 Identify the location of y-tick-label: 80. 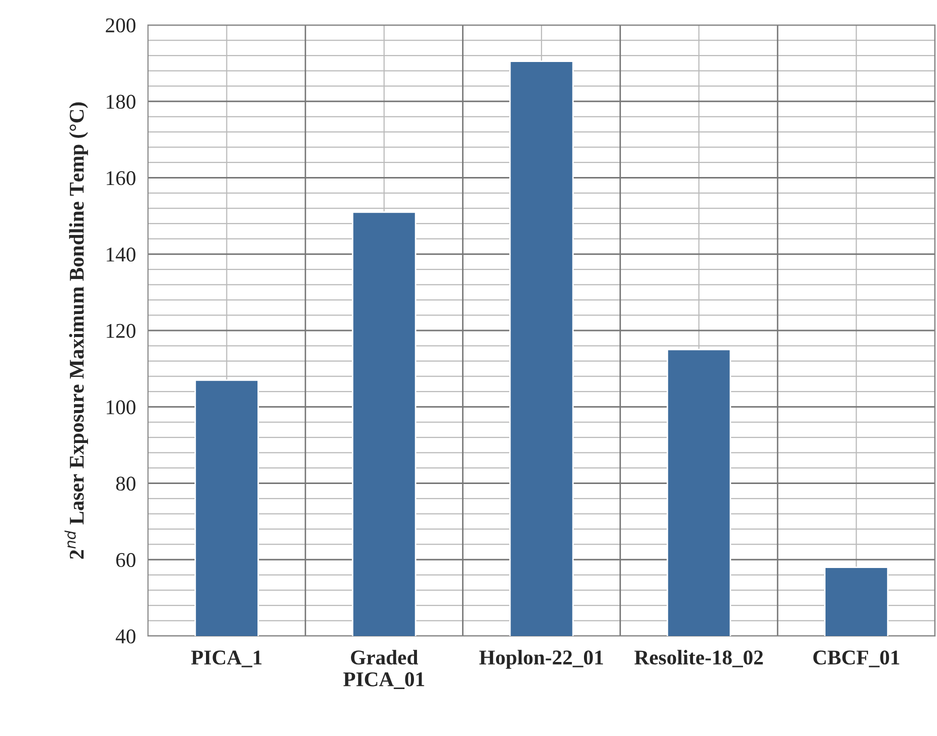
(126, 483).